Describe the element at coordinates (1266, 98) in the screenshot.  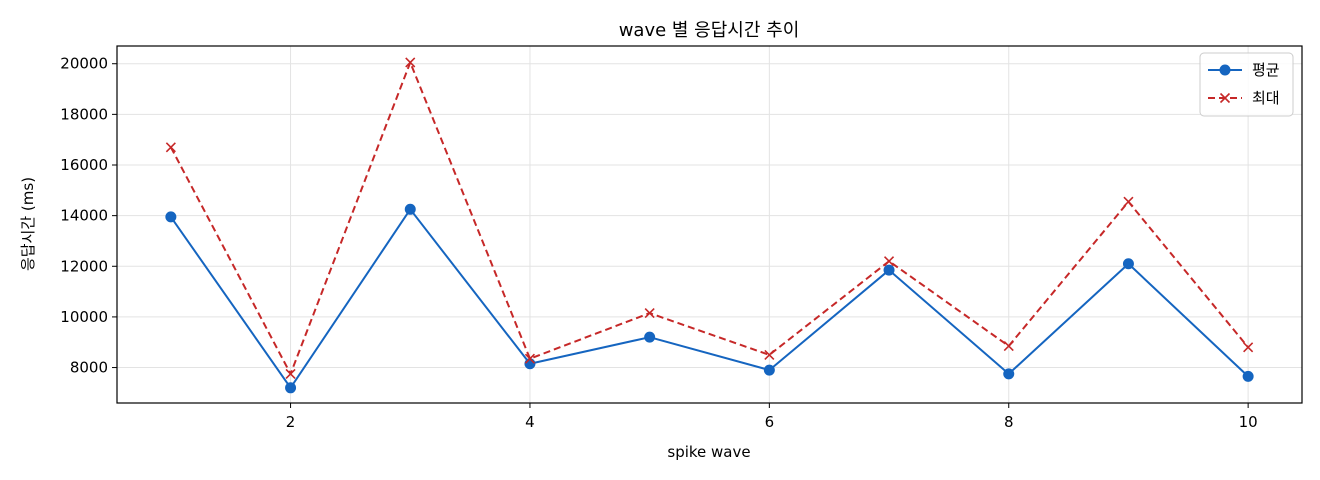
I see `legend-label: 최대` at that location.